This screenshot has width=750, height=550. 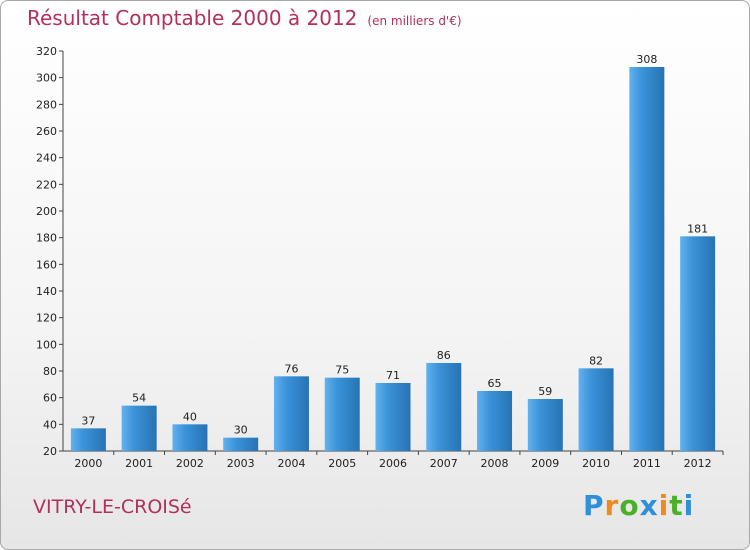 I want to click on y-tick-label: 20, so click(x=50, y=451).